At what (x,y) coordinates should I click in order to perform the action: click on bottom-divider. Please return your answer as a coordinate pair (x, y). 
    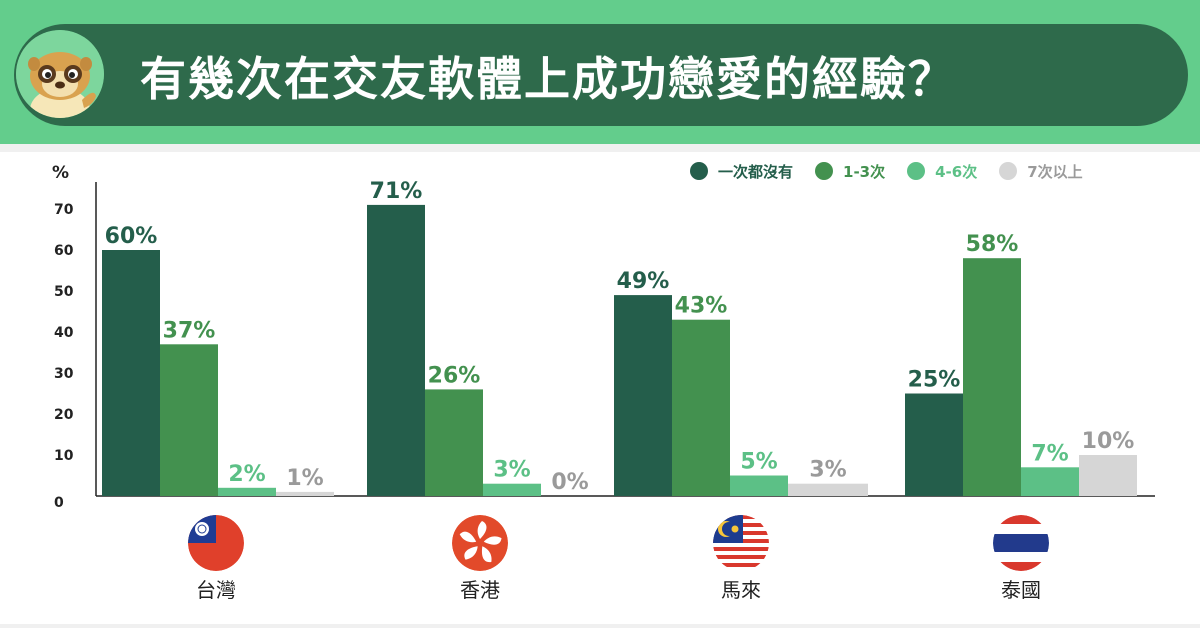
    Looking at the image, I should click on (600, 626).